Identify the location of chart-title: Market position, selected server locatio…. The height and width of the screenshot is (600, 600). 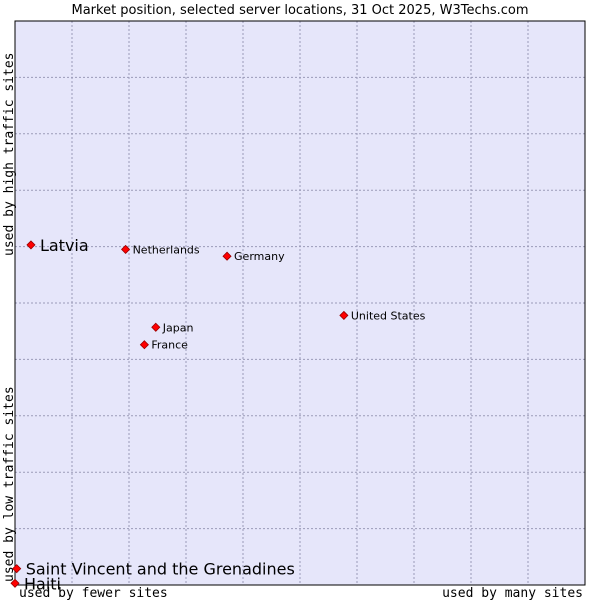
(299, 10).